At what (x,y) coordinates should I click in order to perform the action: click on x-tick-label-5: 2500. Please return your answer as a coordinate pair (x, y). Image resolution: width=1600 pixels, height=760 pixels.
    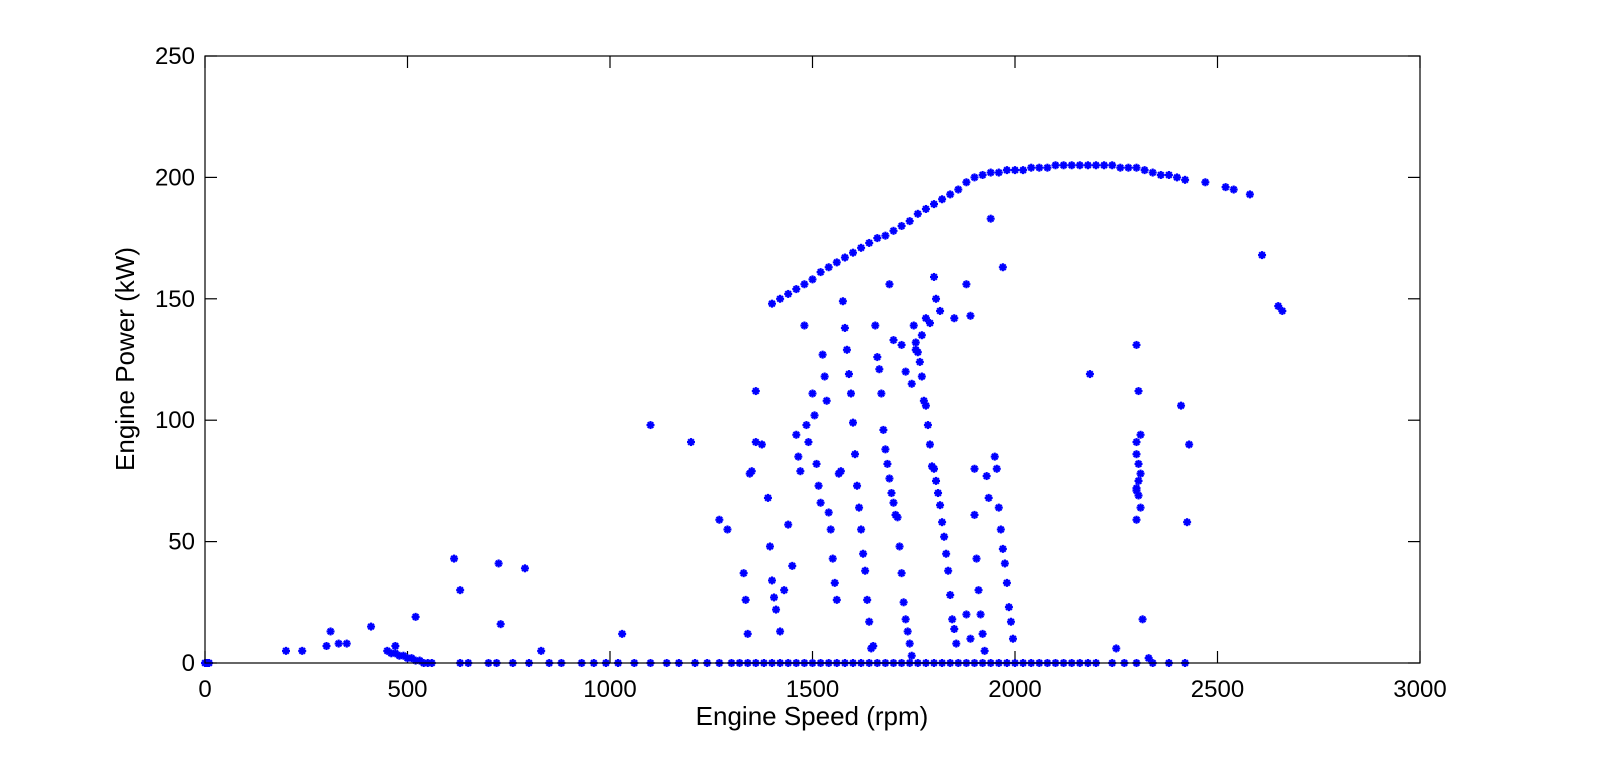
    Looking at the image, I should click on (1217, 689).